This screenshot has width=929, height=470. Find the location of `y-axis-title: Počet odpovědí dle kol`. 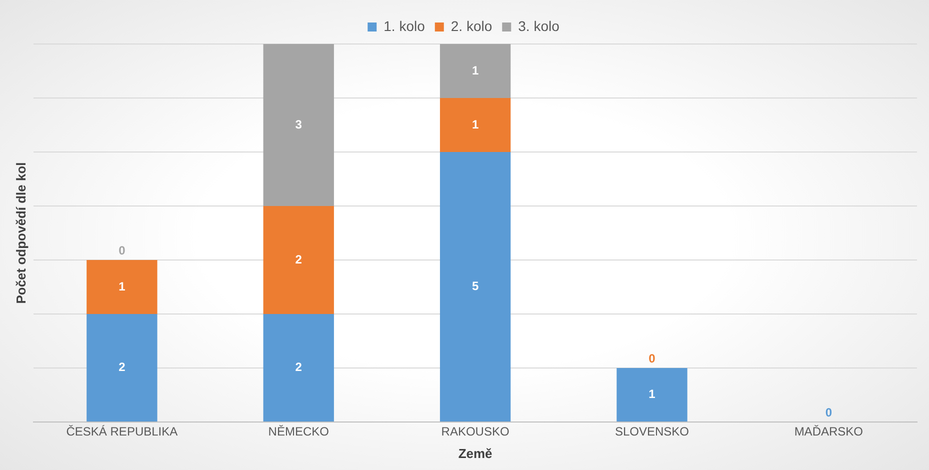

y-axis-title: Počet odpovědí dle kol is located at coordinates (20, 233).